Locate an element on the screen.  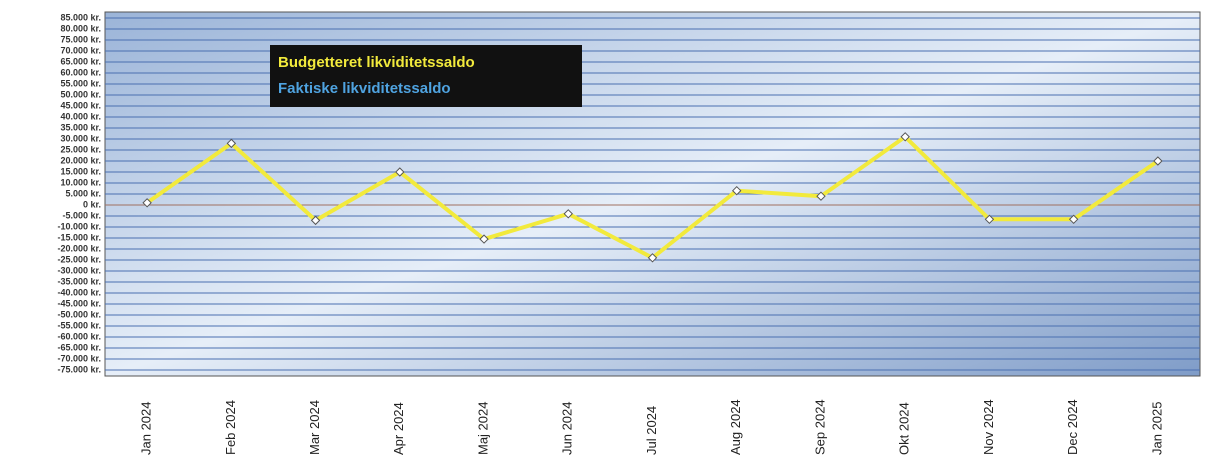
x-tick-label: Okt 2024 is located at coordinates (904, 428).